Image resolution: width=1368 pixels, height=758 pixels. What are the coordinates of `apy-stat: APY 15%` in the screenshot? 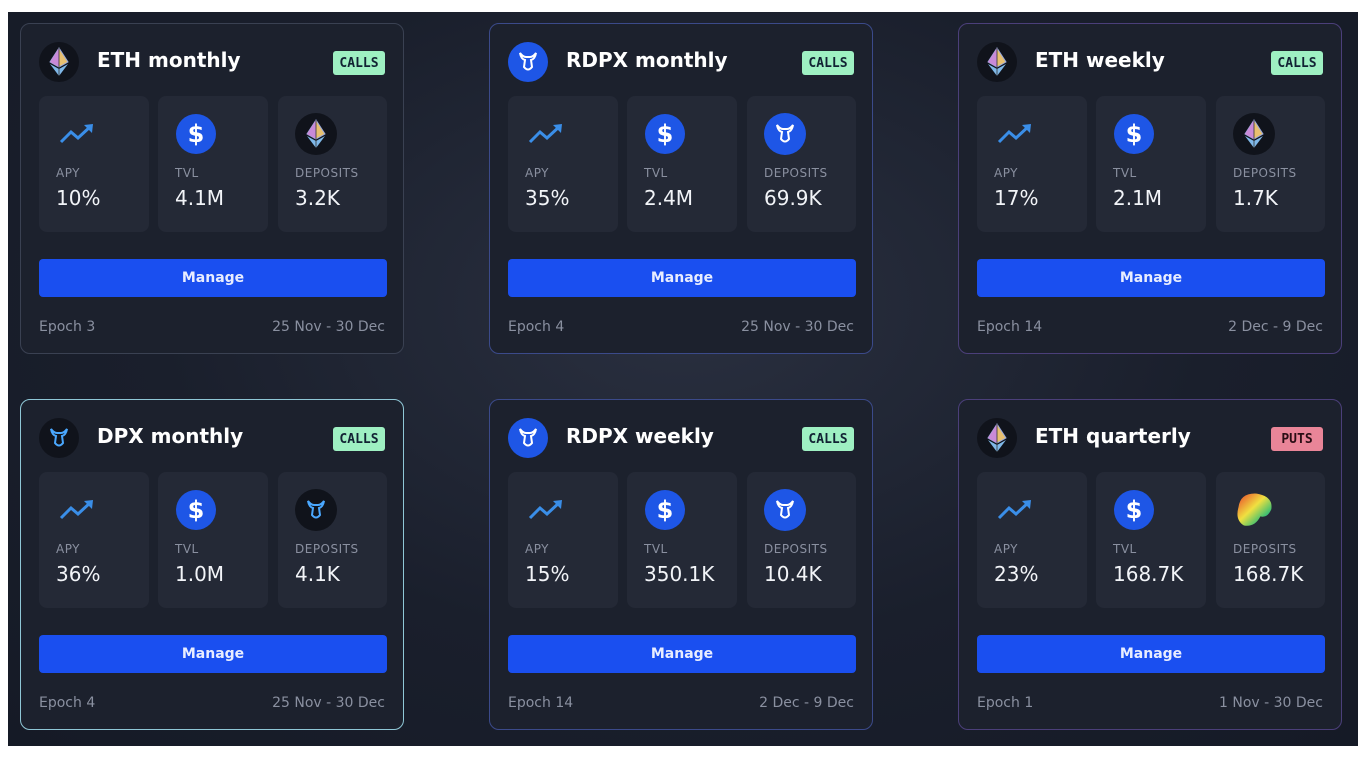 It's located at (563, 540).